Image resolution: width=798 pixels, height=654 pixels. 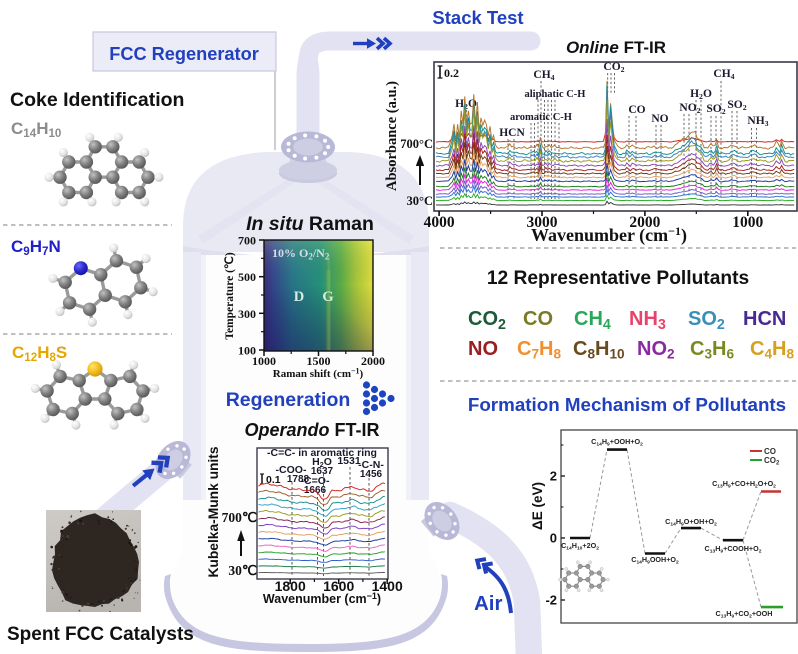 I want to click on svg-text: 30℃, so click(x=243, y=570).